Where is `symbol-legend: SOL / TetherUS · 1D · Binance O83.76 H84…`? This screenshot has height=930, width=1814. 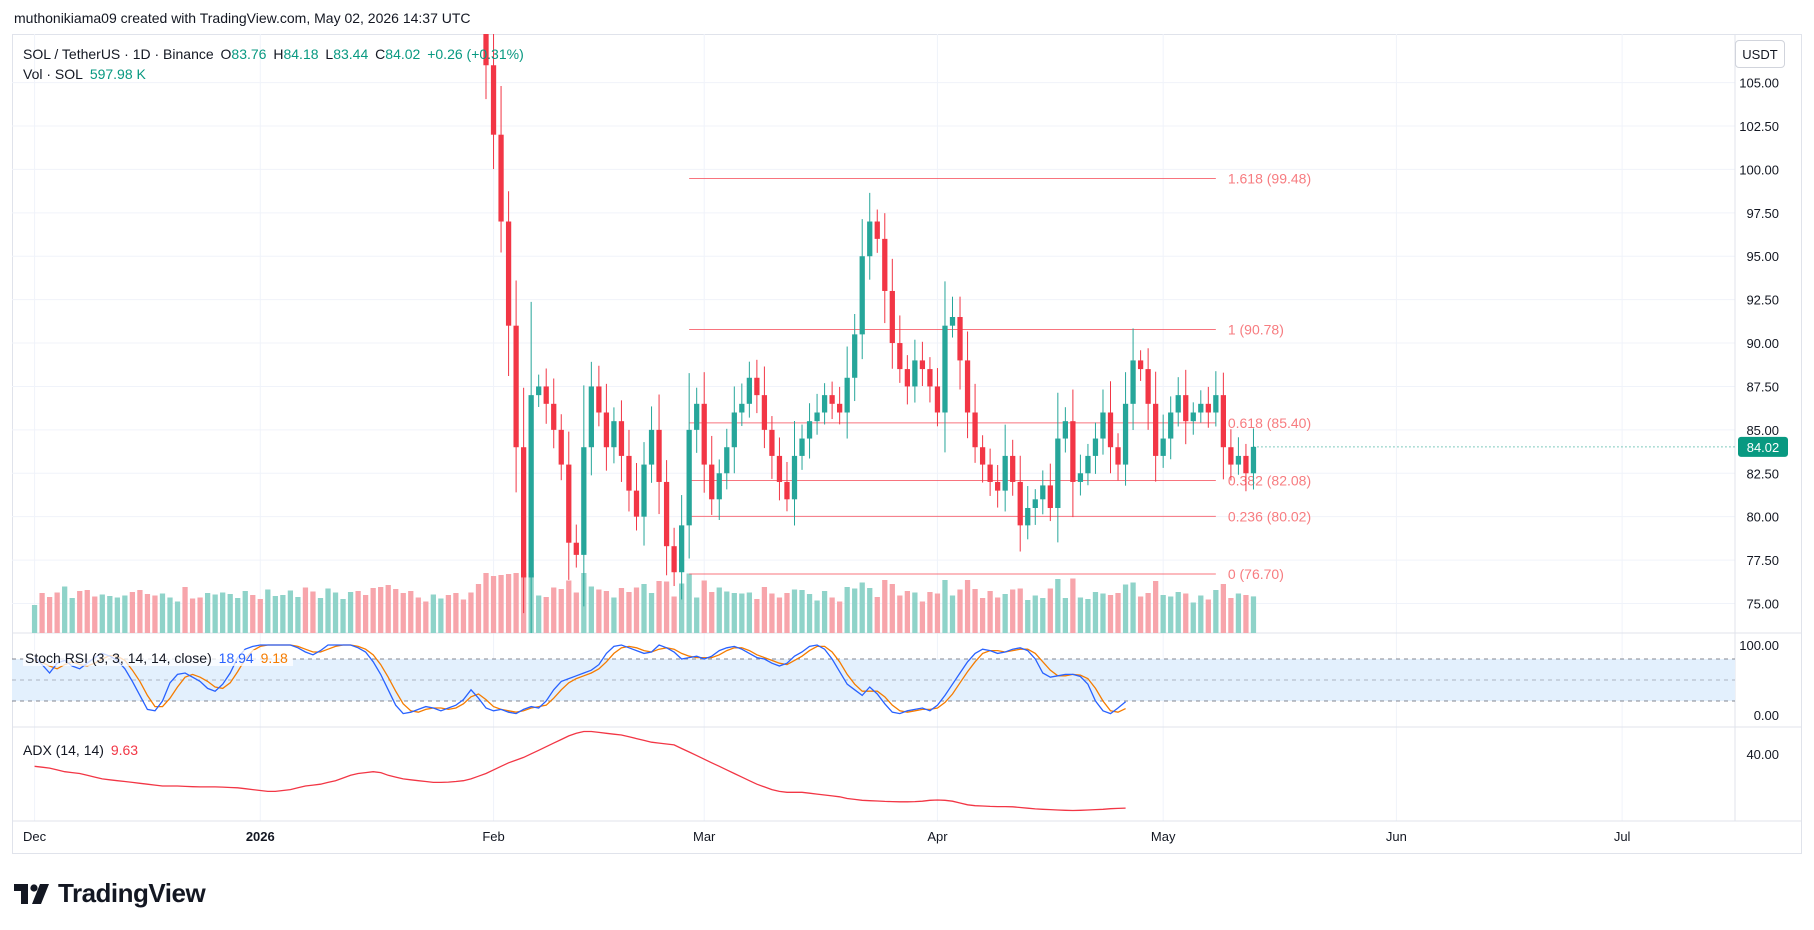 symbol-legend: SOL / TetherUS · 1D · Binance O83.76 H84… is located at coordinates (275, 54).